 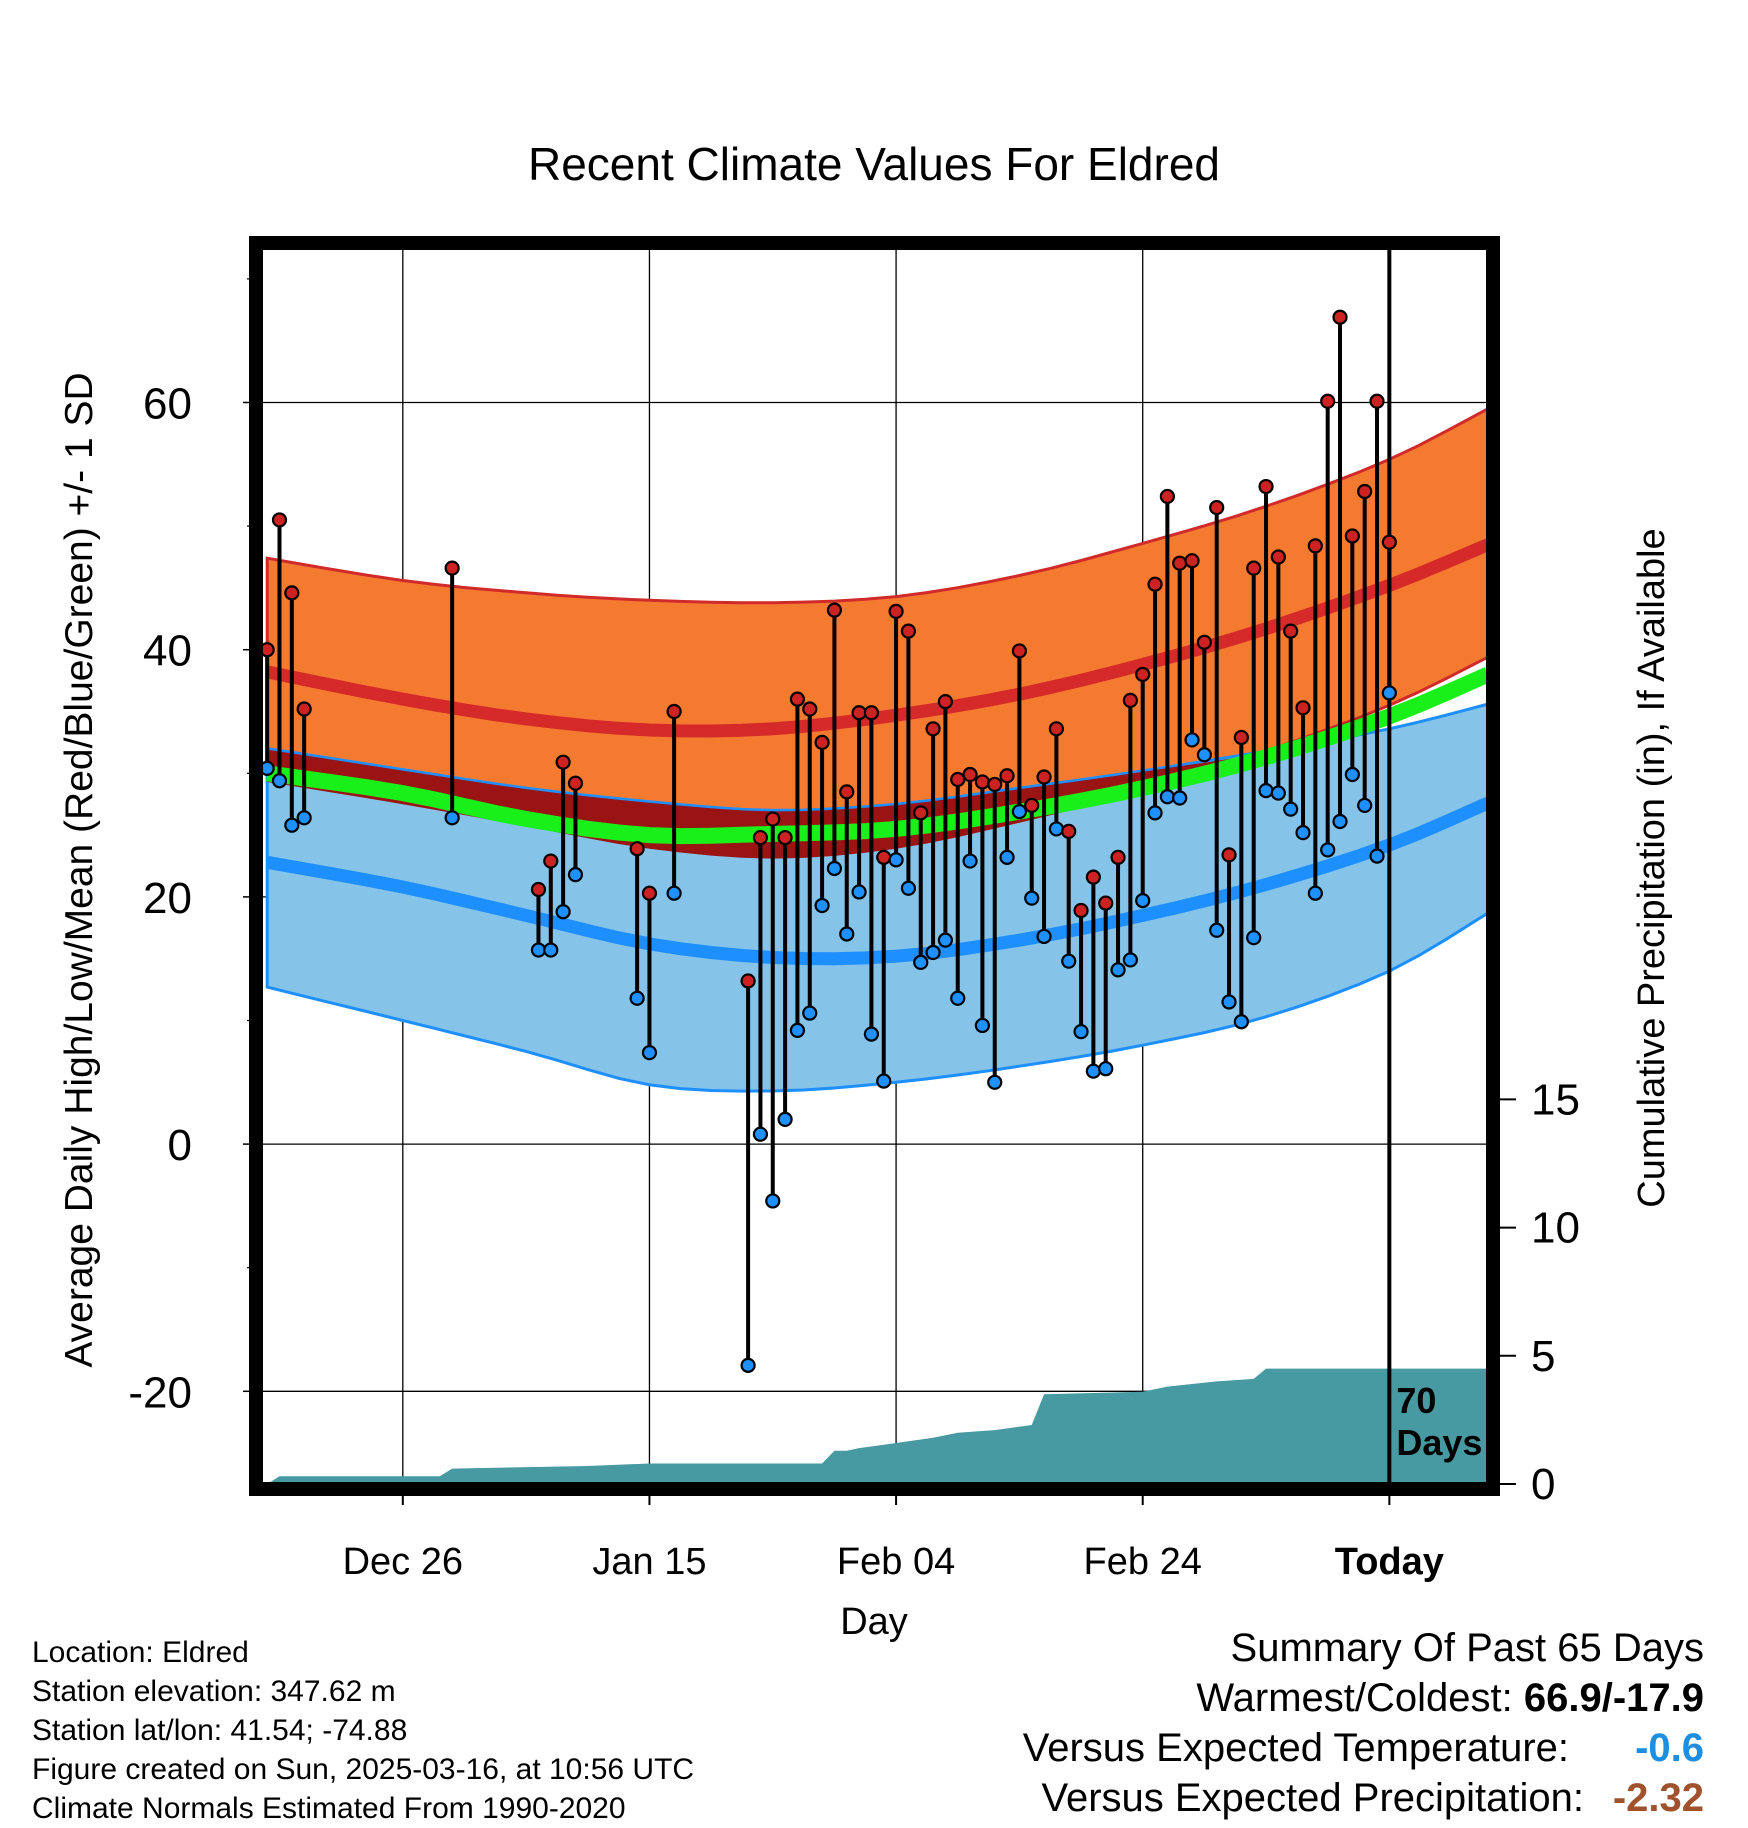 I want to click on y-tick-label: 60, so click(x=167, y=404).